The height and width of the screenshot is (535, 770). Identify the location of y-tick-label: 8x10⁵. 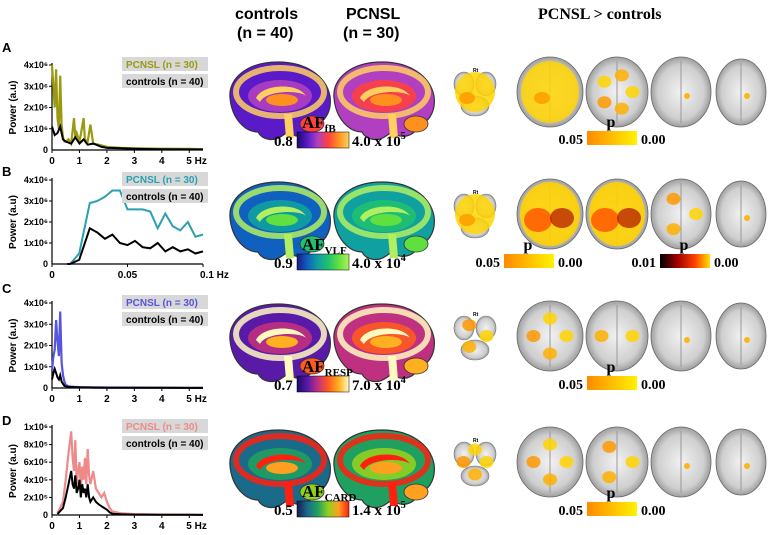
(36, 445).